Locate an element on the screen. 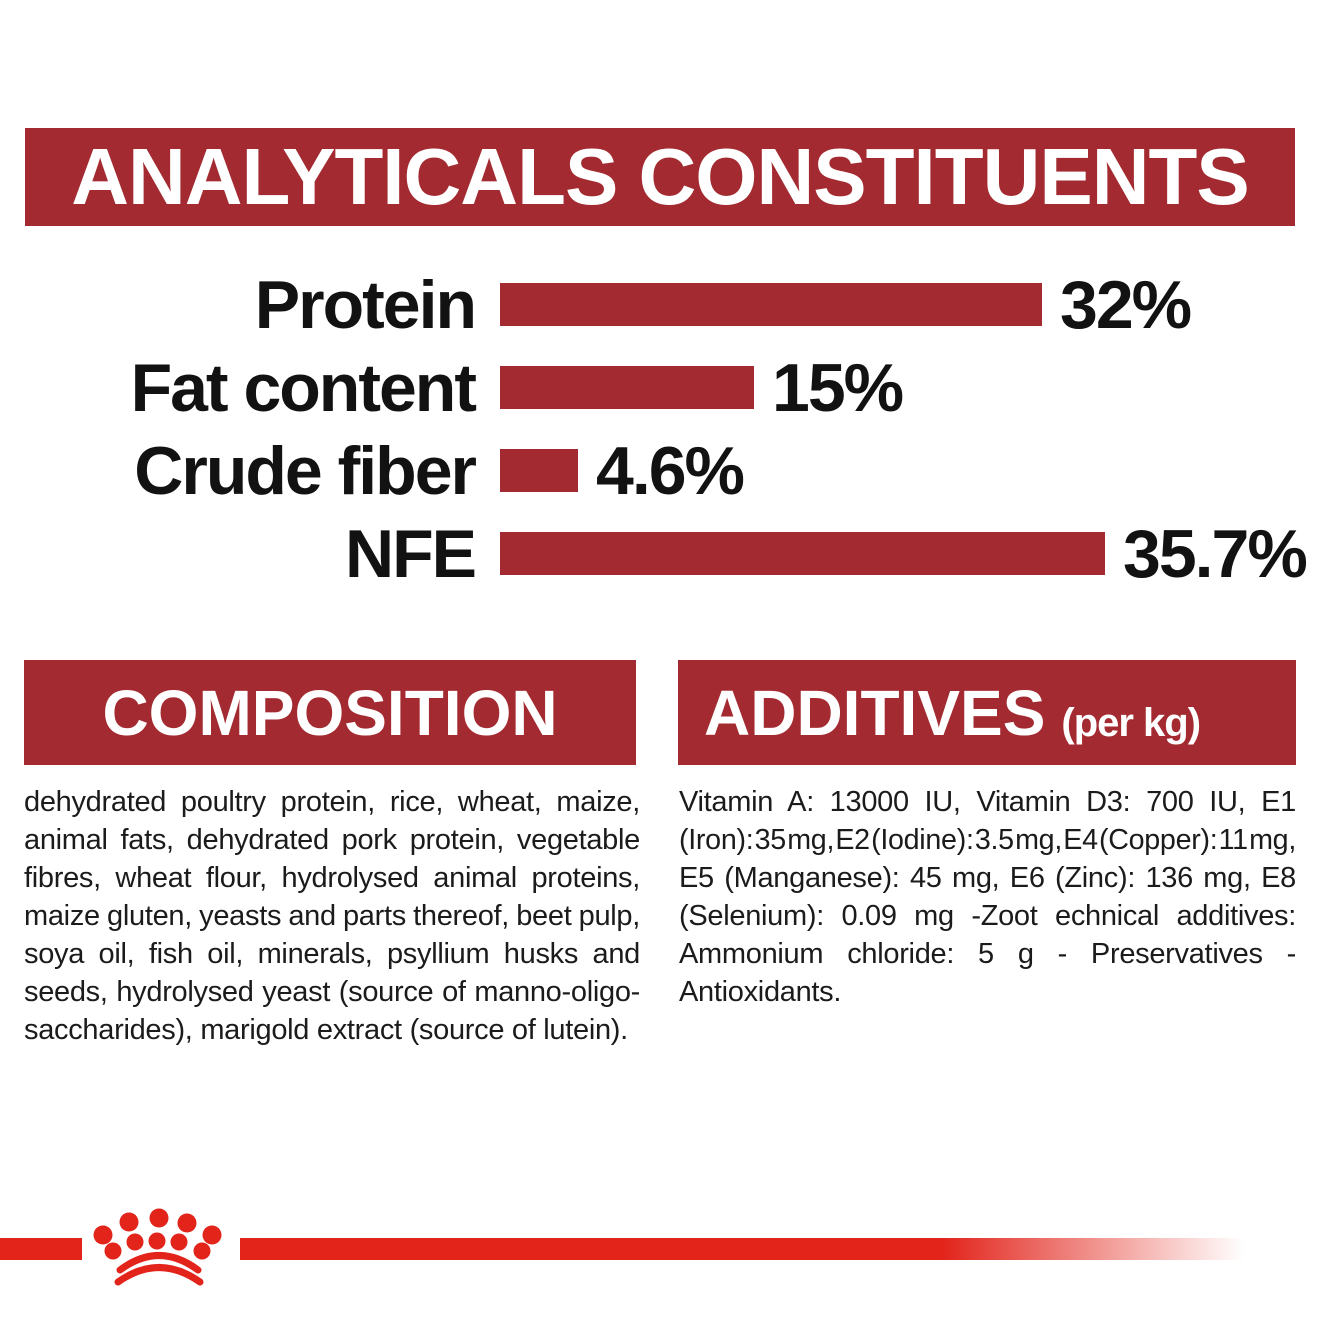 This screenshot has height=1320, width=1320. bar-value-label: 4.6% is located at coordinates (670, 470).